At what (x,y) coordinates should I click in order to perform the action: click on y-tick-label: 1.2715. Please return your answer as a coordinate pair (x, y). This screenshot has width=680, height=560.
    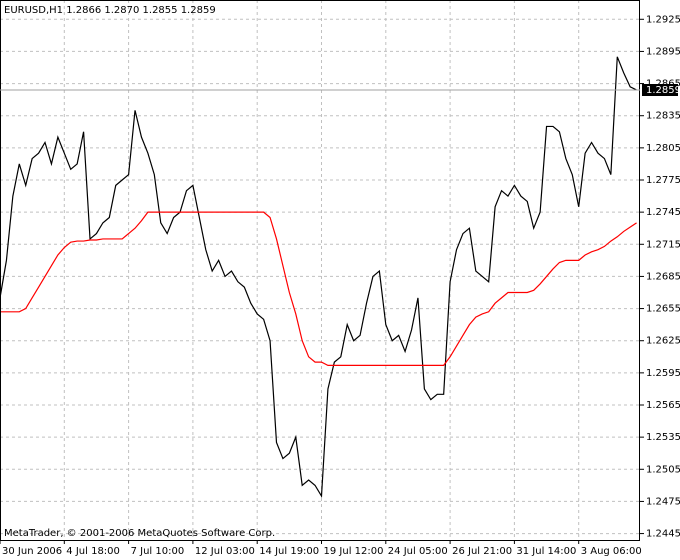
    Looking at the image, I should click on (663, 244).